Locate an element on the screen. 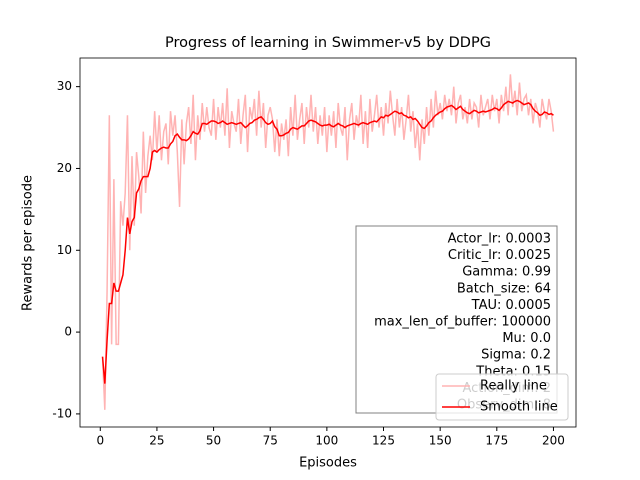 This screenshot has width=640, height=480. x-axis-label: Episodes is located at coordinates (328, 463).